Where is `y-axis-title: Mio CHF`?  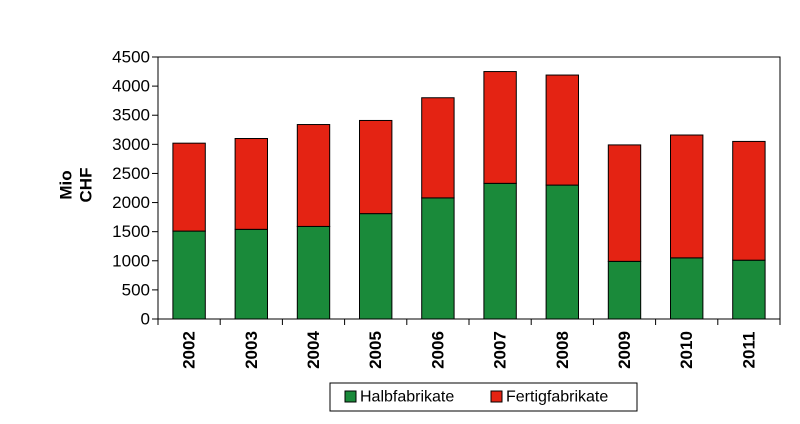
y-axis-title: Mio CHF is located at coordinates (76, 185).